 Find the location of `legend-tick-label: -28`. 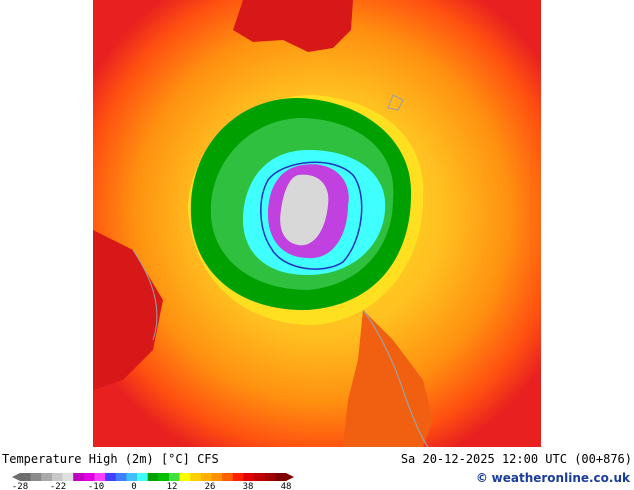

legend-tick-label: -28 is located at coordinates (20, 486).